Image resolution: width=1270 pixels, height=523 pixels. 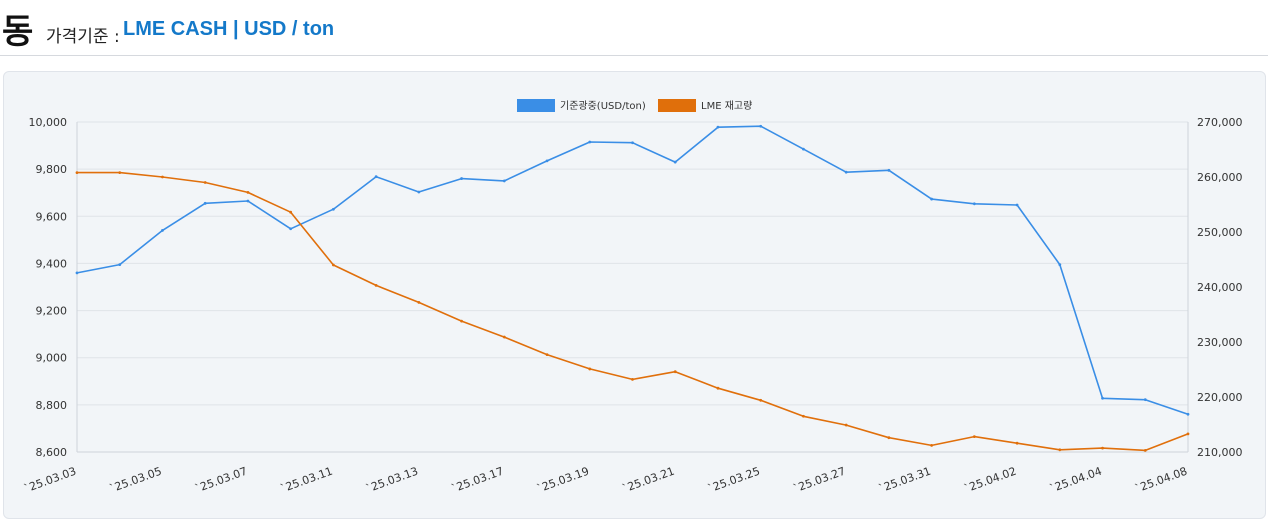 What do you see at coordinates (136, 480) in the screenshot?
I see `x-tick-label: `25.03.05` at bounding box center [136, 480].